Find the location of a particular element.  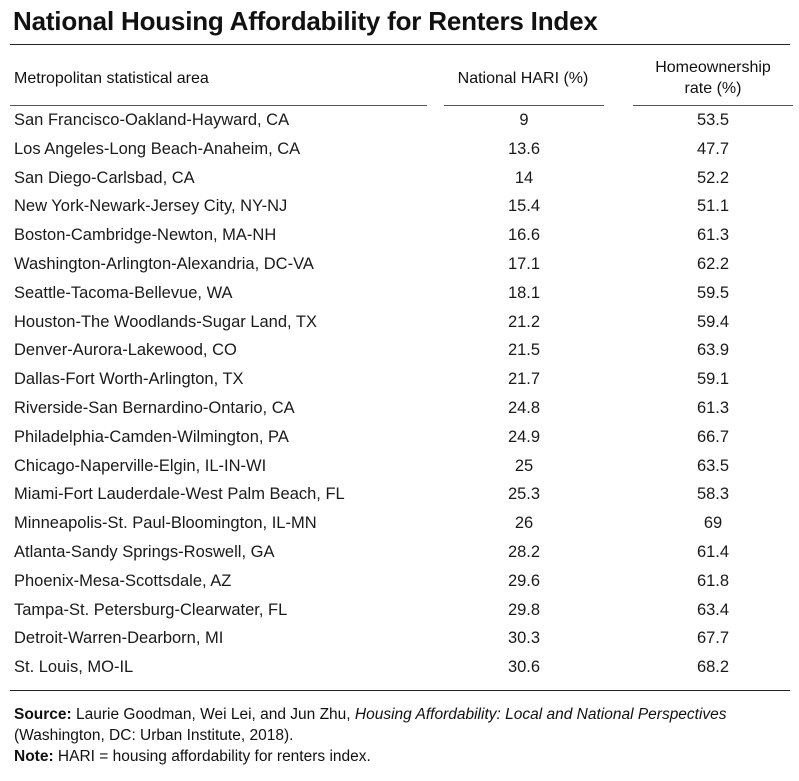

cell-homeownership: 62.2 is located at coordinates (713, 263).